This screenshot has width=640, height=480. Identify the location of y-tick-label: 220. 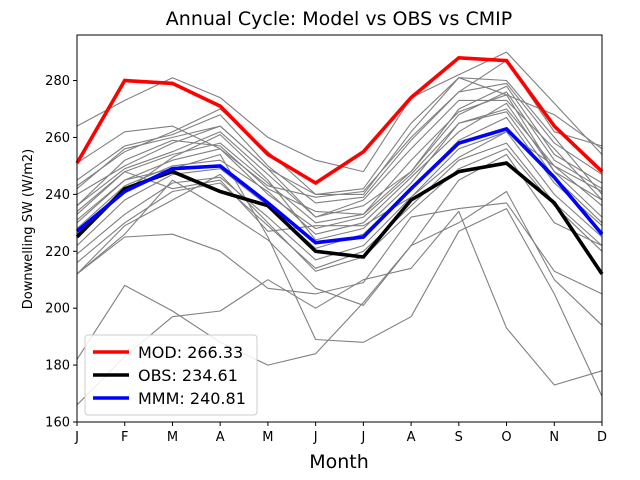
(57, 252).